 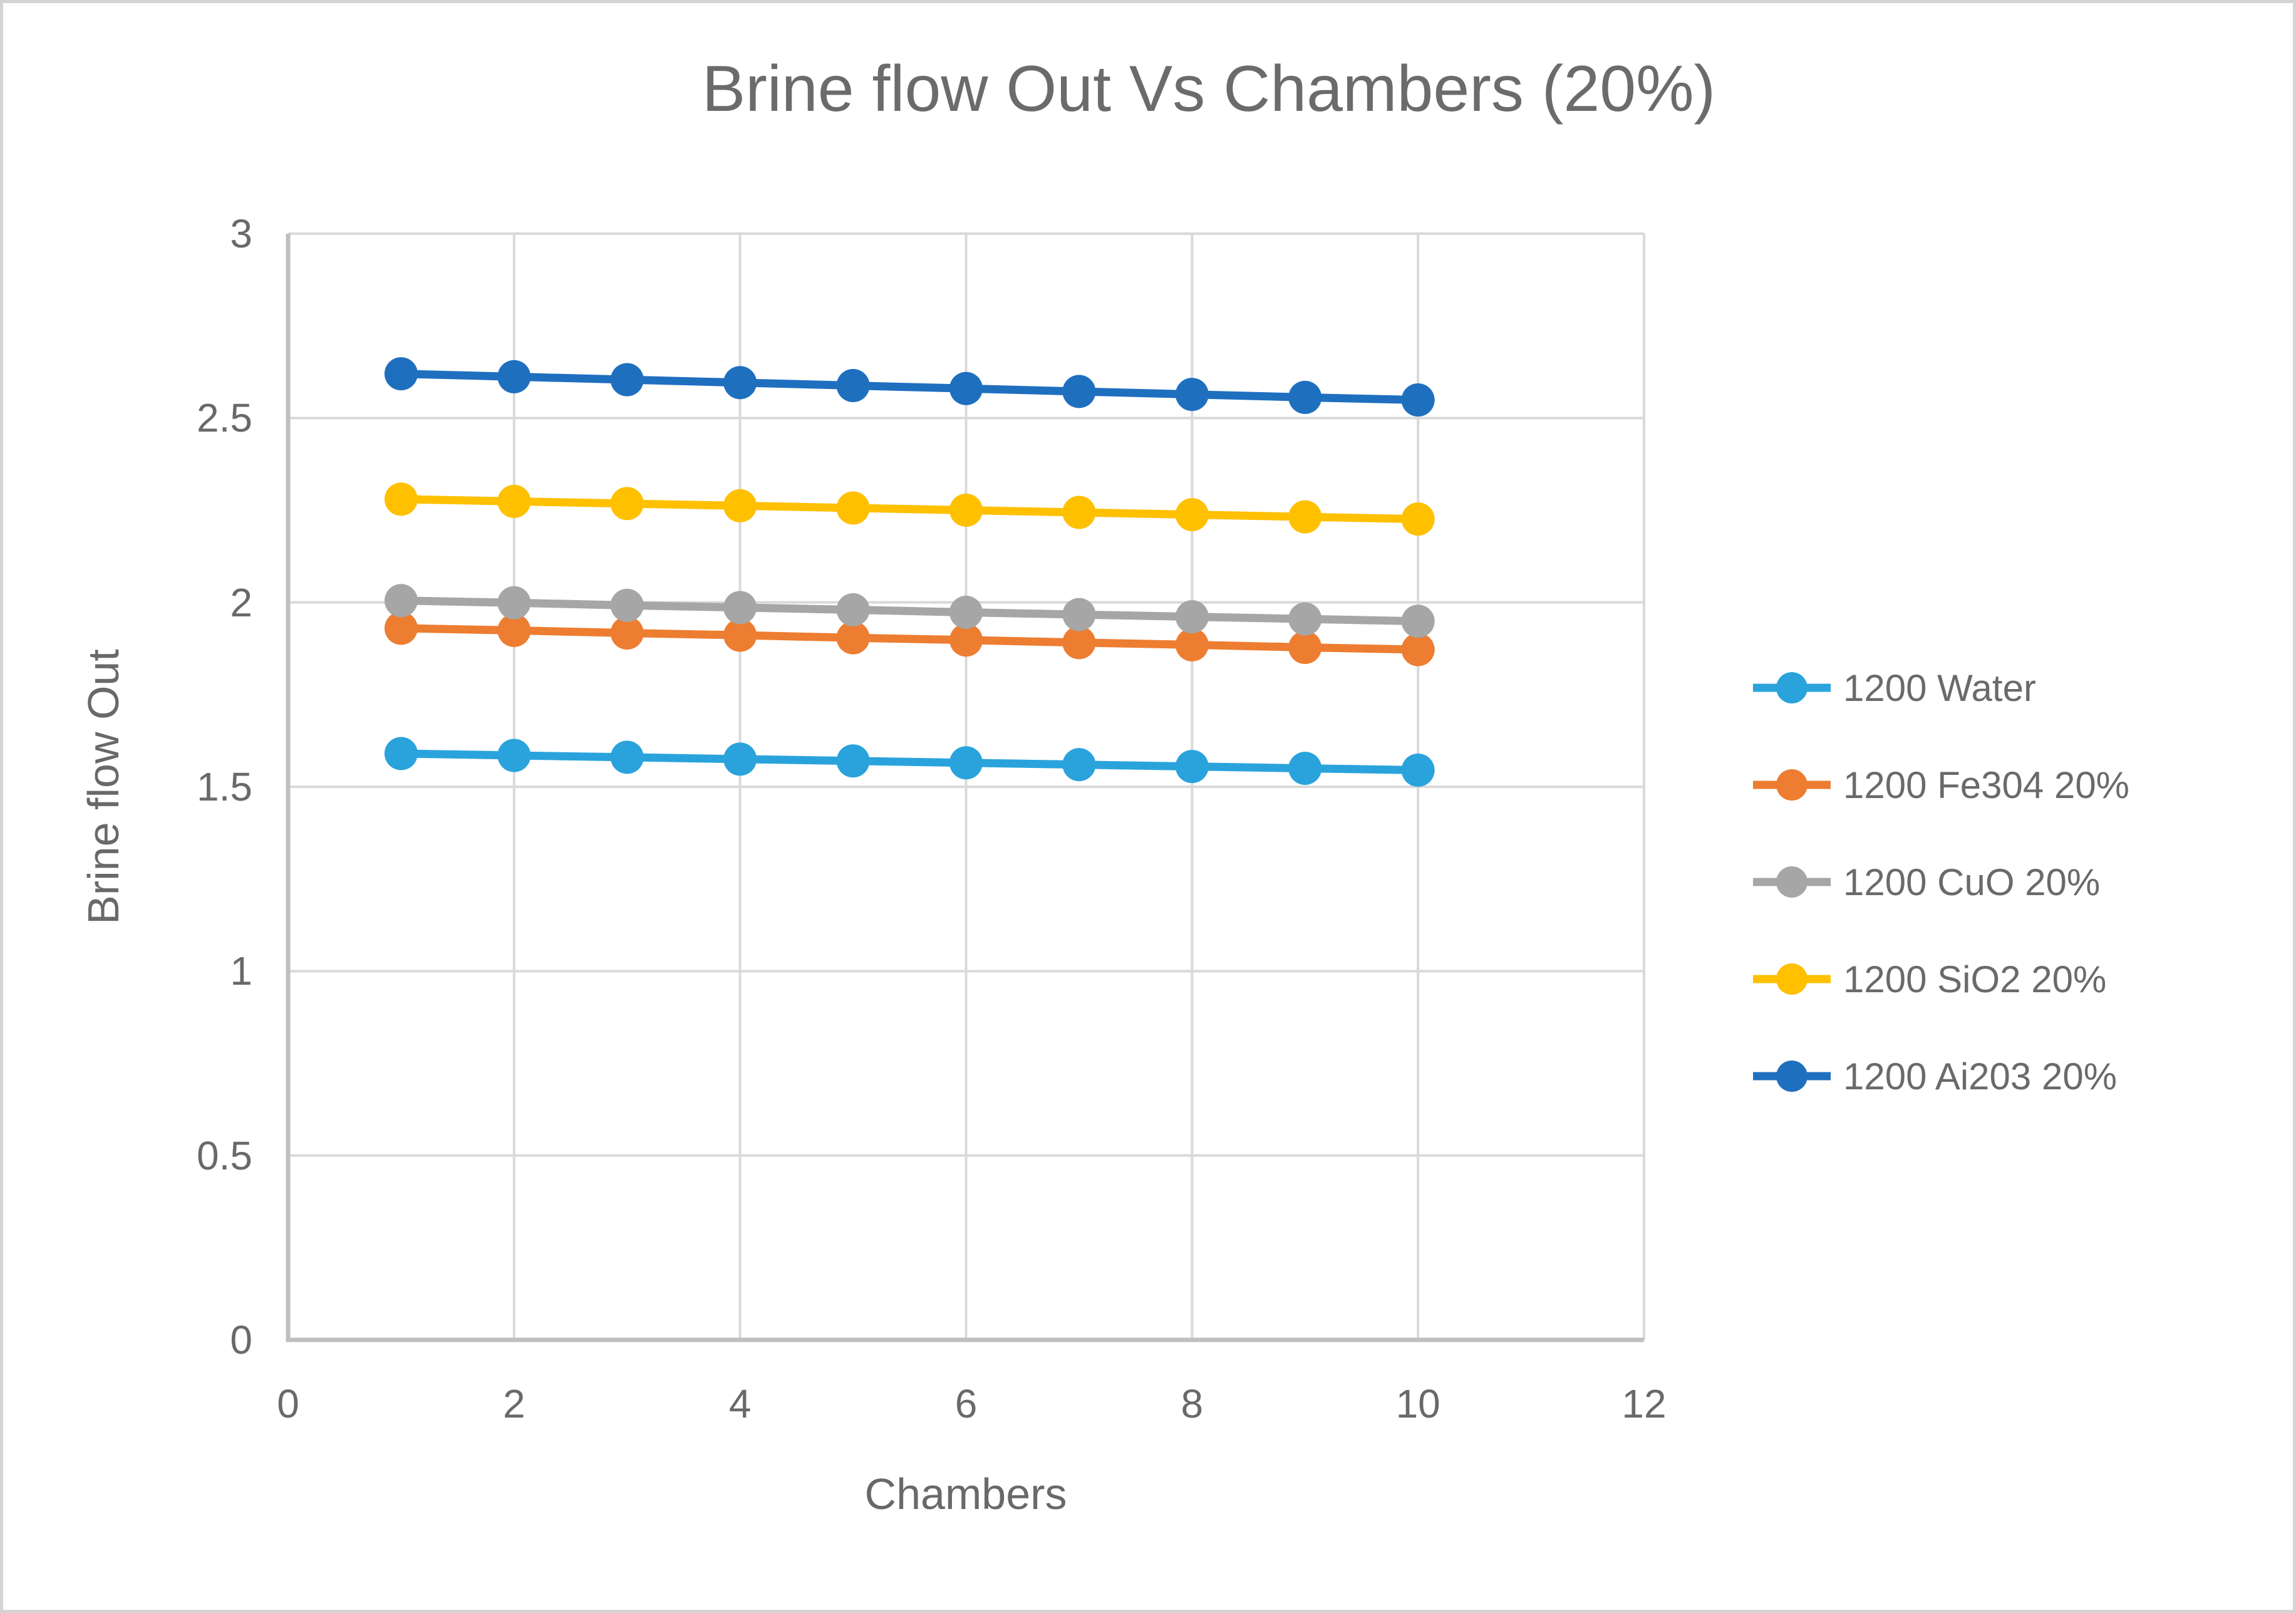 I want to click on y-tick-label: 1.5, so click(x=224, y=786).